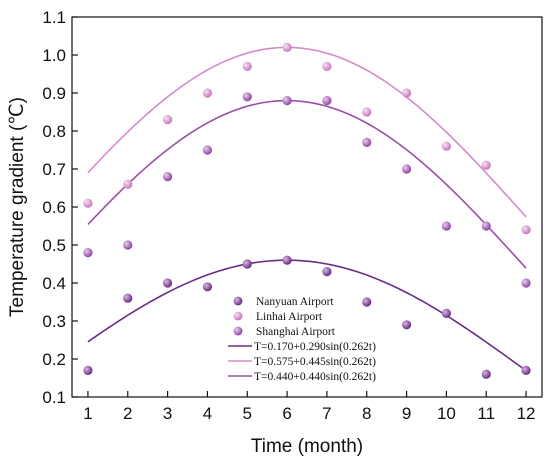 Image resolution: width=550 pixels, height=470 pixels. I want to click on legend-label: Linhai Airport, so click(289, 317).